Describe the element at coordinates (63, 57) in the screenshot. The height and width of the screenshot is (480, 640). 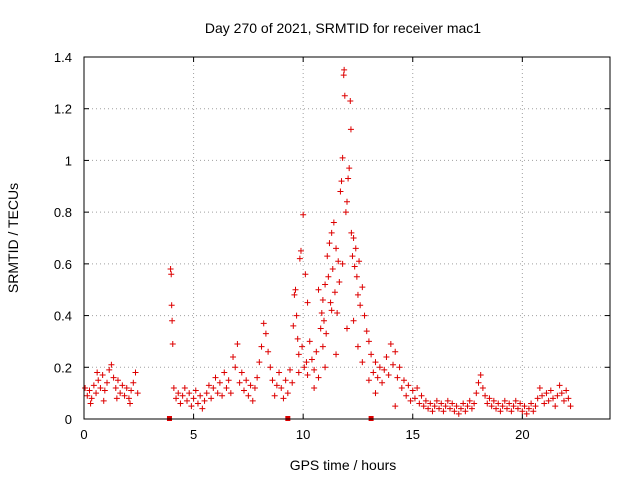
I see `y-tick-label: 1.4` at that location.